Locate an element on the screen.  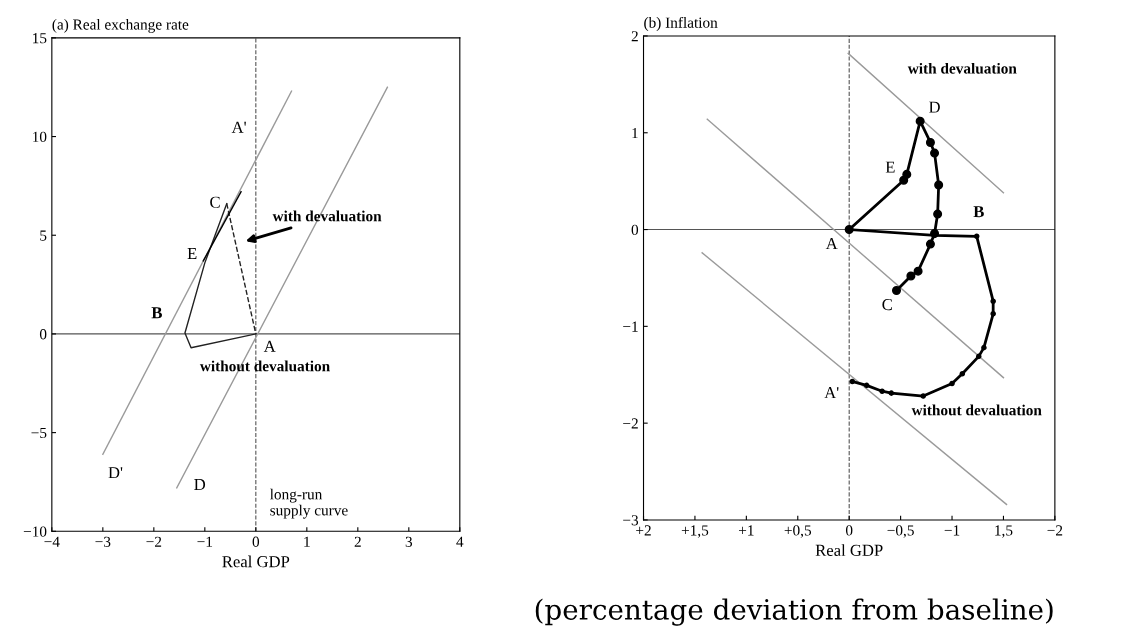
y-tick-label: 15 is located at coordinates (40, 38).